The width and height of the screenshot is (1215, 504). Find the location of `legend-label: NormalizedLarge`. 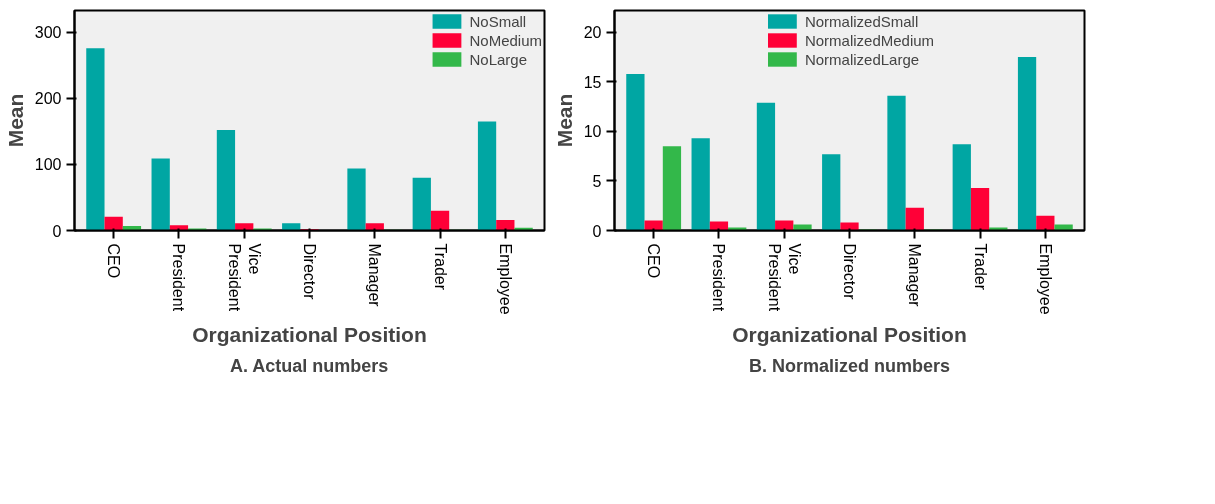

legend-label: NormalizedLarge is located at coordinates (862, 59).